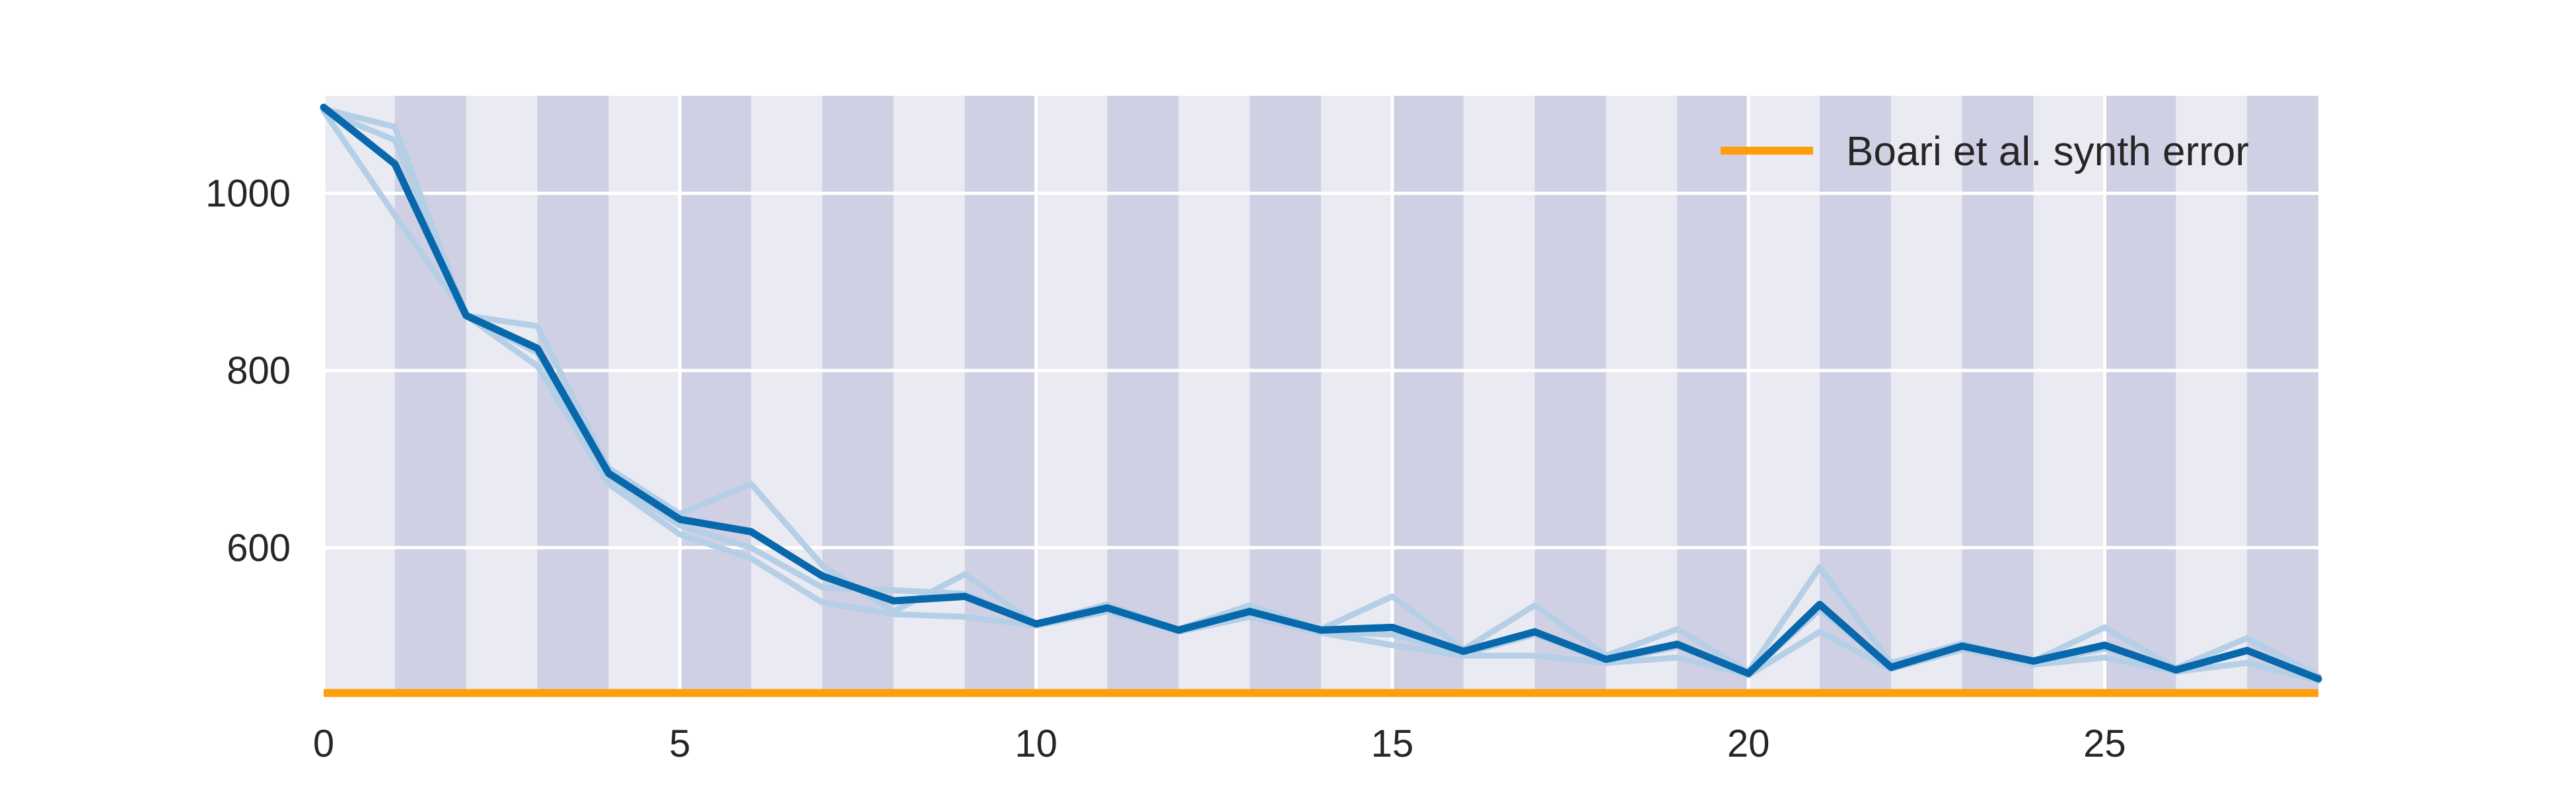  I want to click on x-tick-label: 10, so click(1036, 744).